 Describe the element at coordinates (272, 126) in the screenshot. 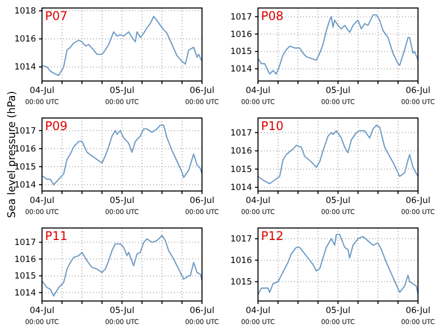

I see `chart-title: P10` at that location.